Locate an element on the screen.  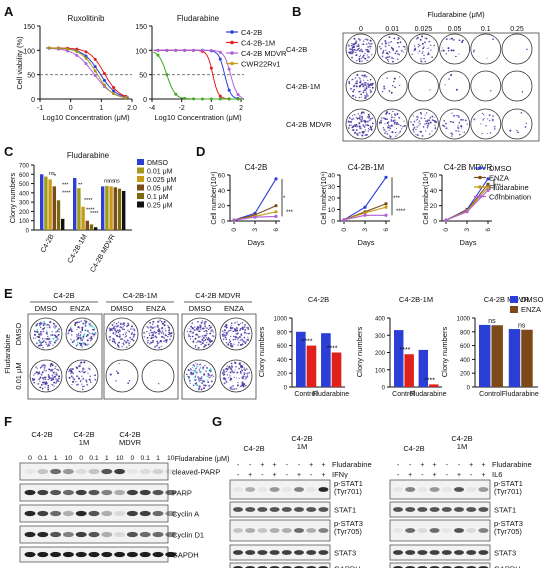
y-tick-label: 600 is located at coordinates (465, 347).